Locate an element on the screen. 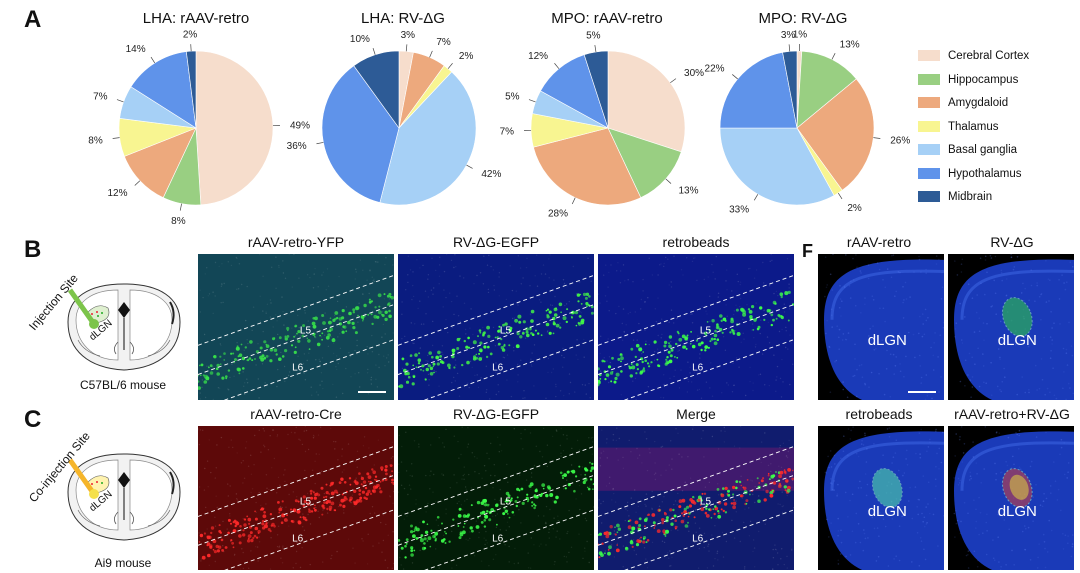 Image resolution: width=1080 pixels, height=573 pixels. pie-data-label: 26% is located at coordinates (900, 140).